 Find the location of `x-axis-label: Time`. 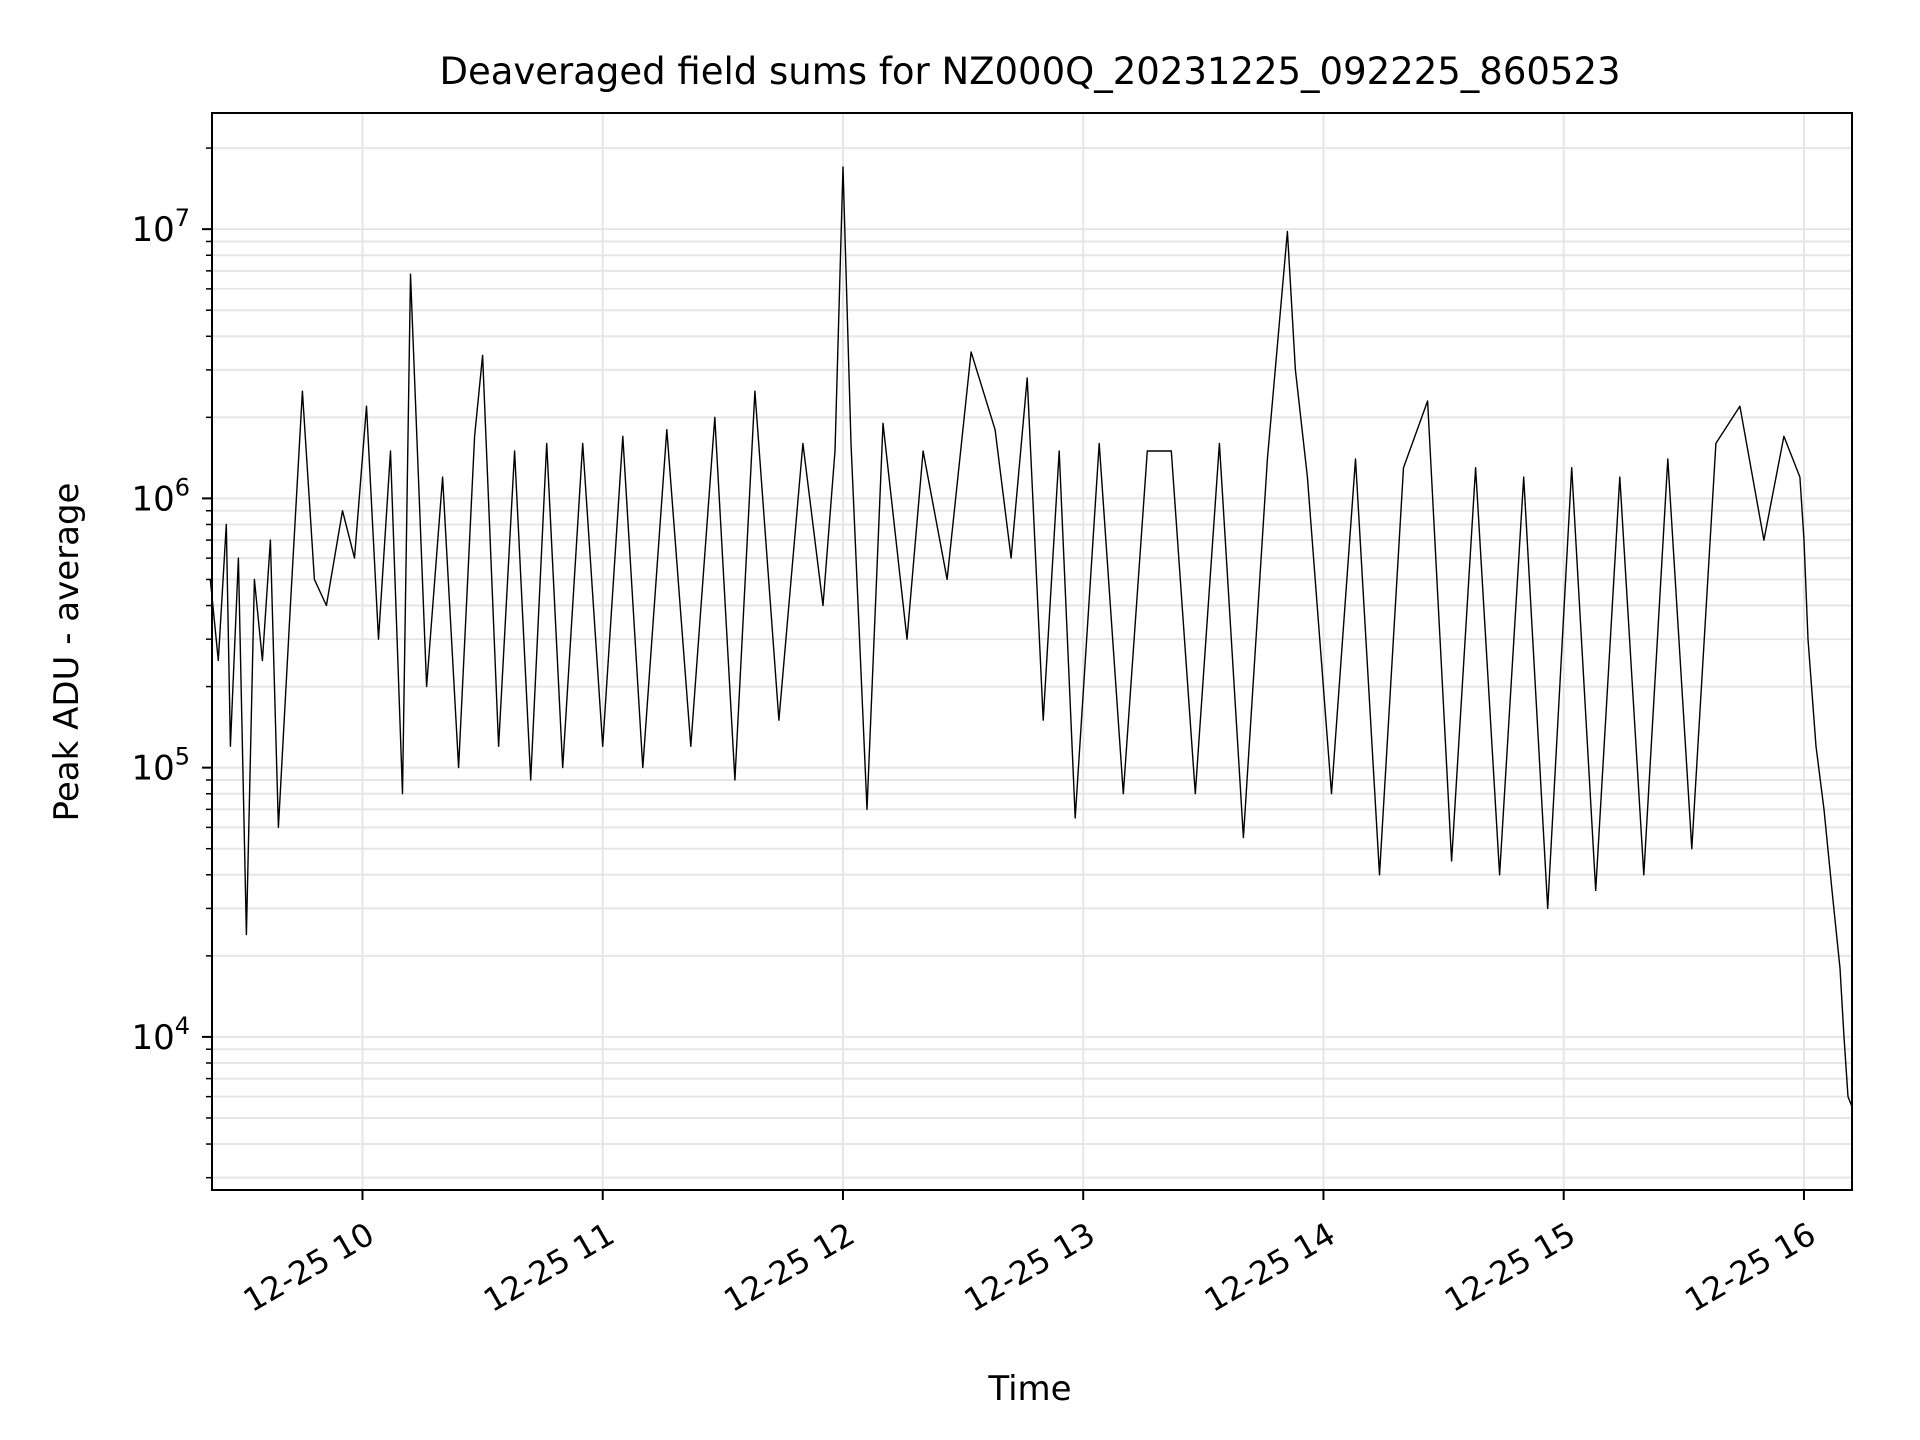

x-axis-label: Time is located at coordinates (1029, 1389).